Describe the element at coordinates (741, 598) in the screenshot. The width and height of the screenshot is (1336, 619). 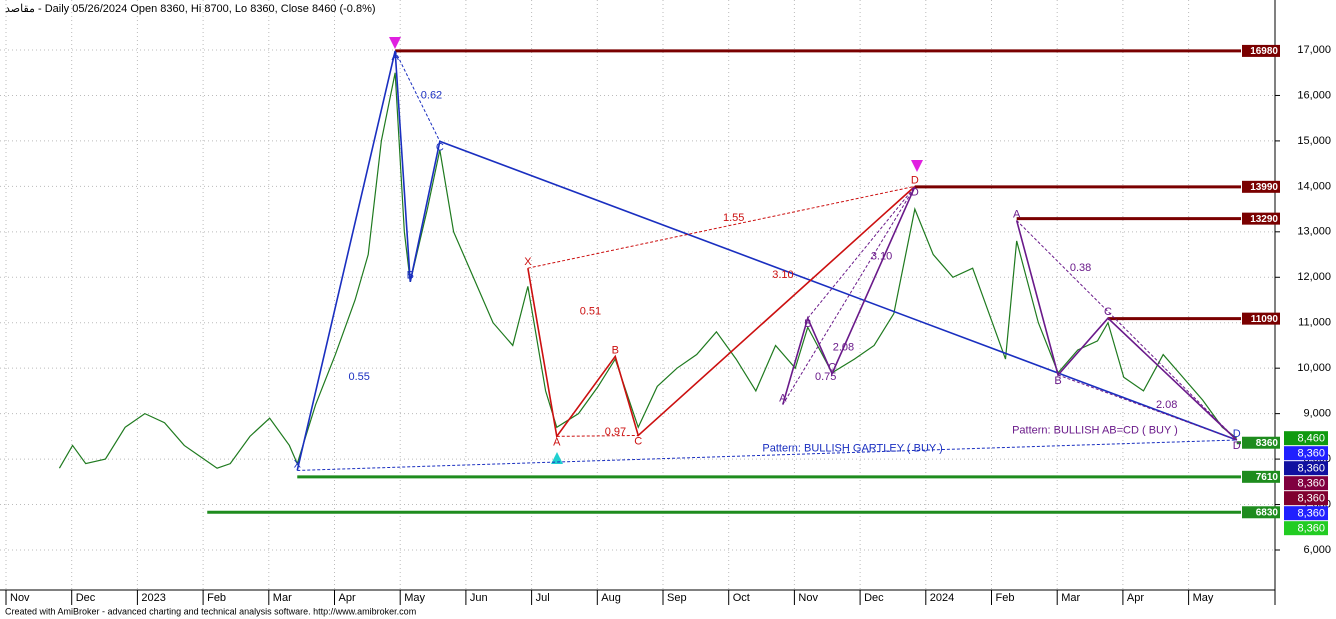
I see `x-tick-label: Oct` at that location.